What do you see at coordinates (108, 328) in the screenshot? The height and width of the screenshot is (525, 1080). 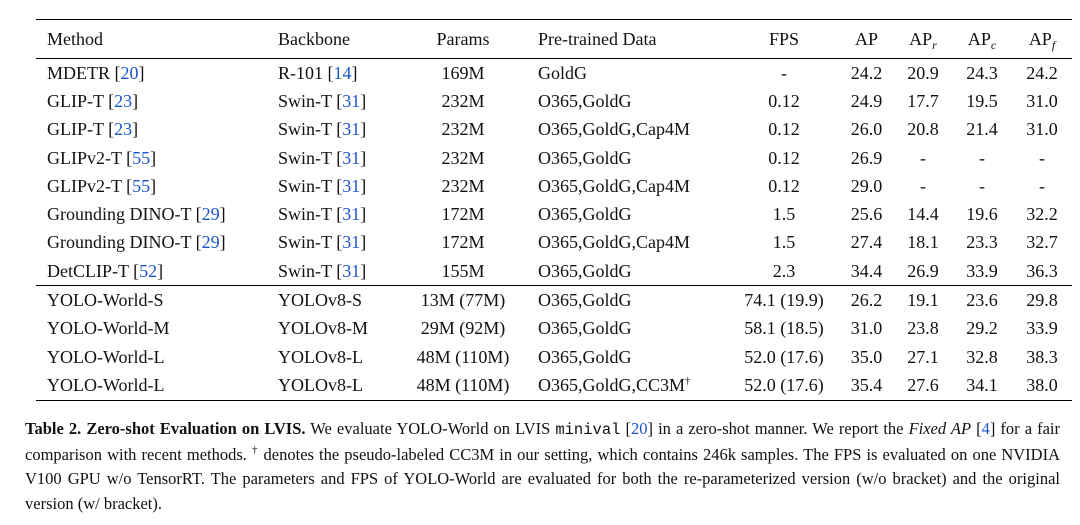 I see `method-name: YOLO-World-M` at bounding box center [108, 328].